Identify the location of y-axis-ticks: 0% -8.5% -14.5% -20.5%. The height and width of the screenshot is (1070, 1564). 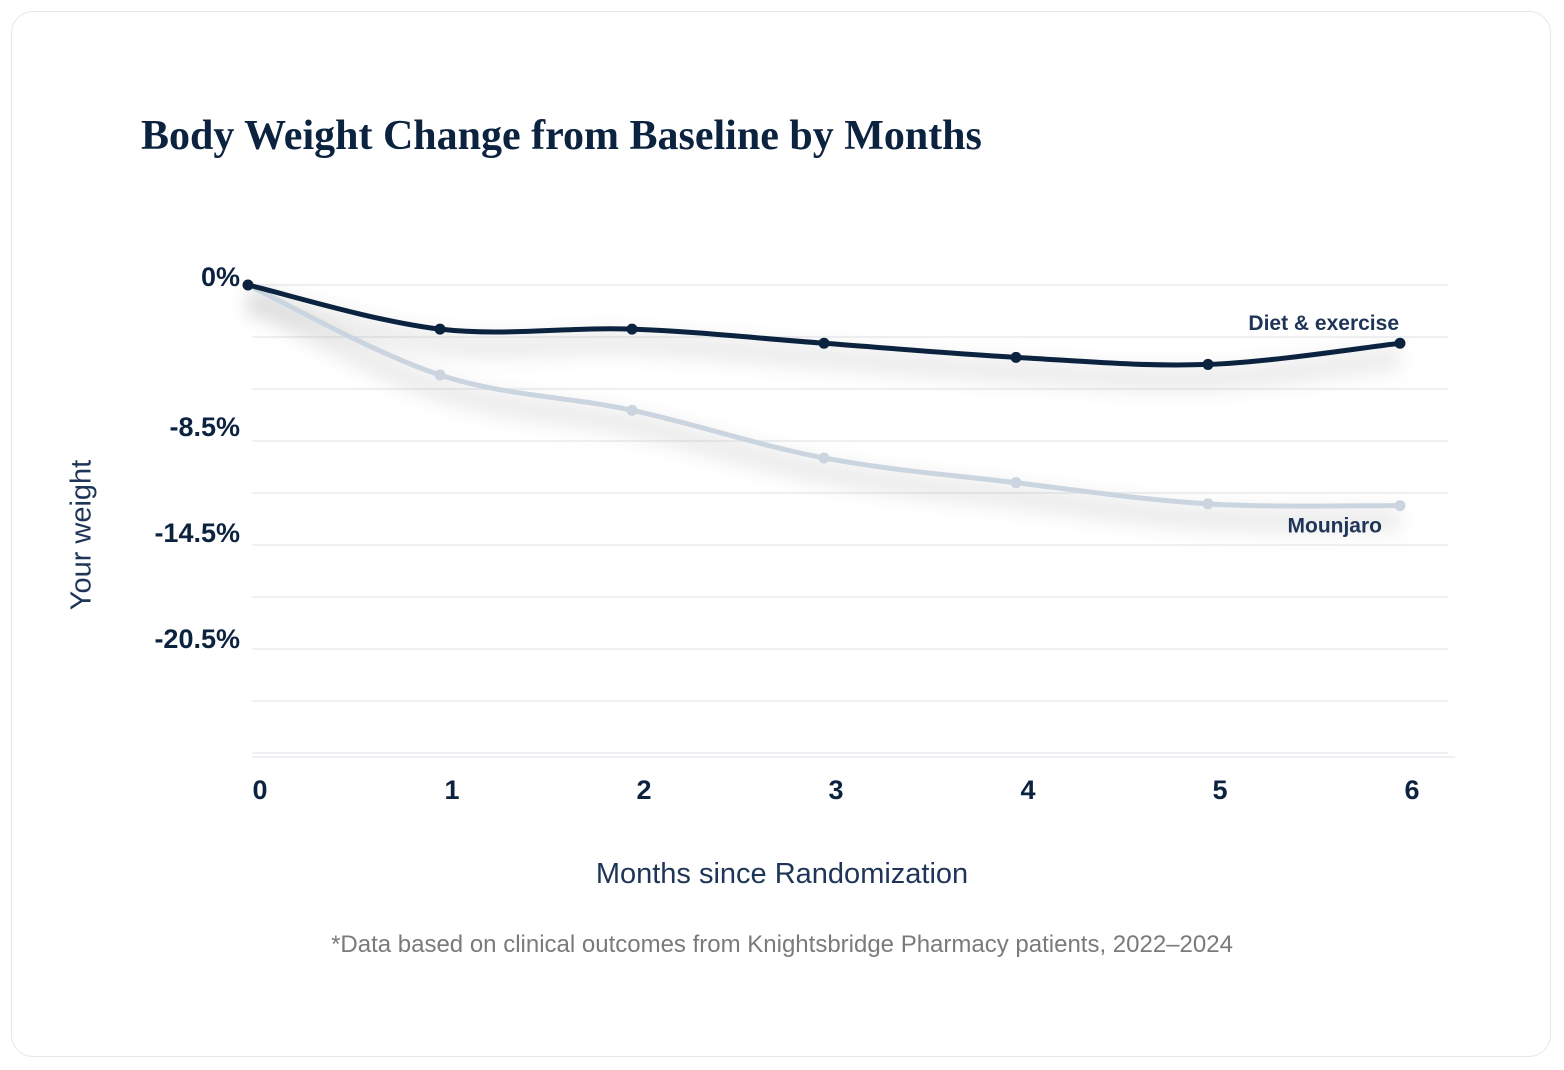
(197, 458).